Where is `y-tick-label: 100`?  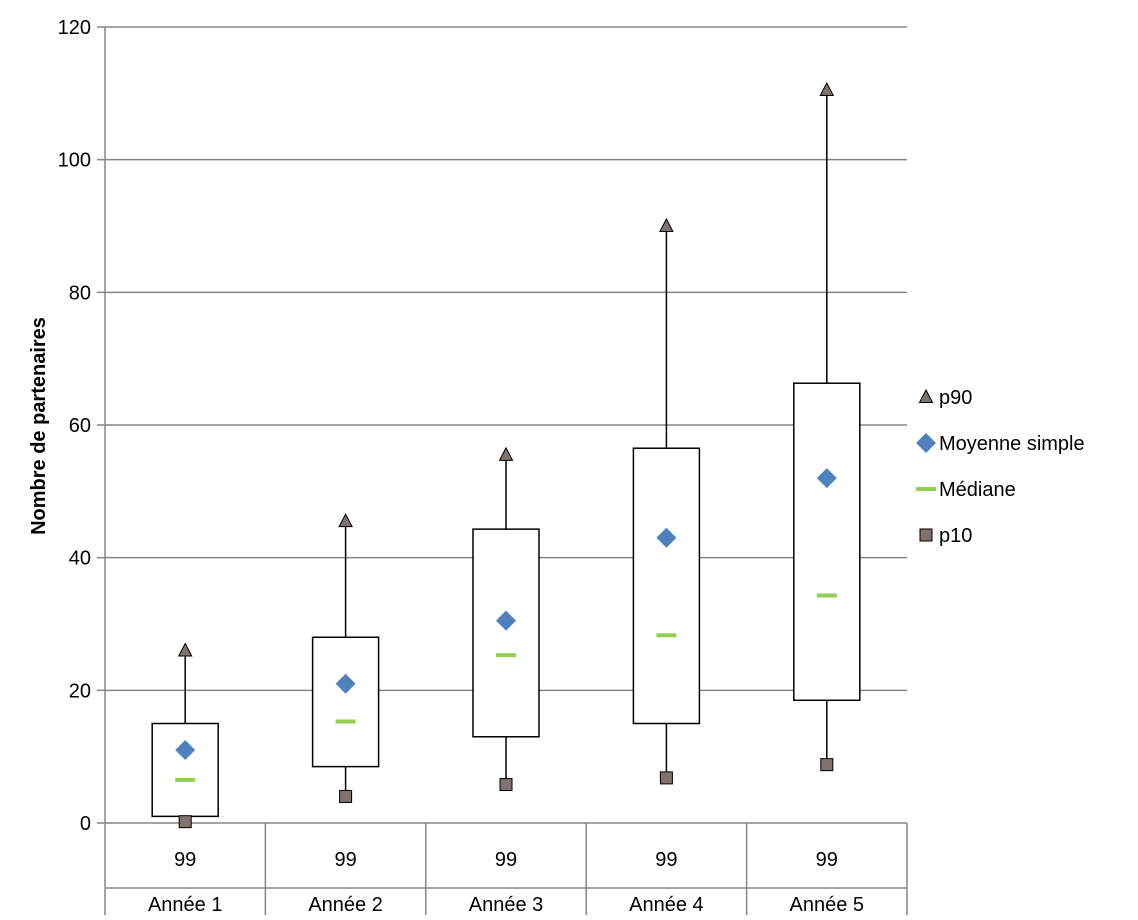
y-tick-label: 100 is located at coordinates (74, 161).